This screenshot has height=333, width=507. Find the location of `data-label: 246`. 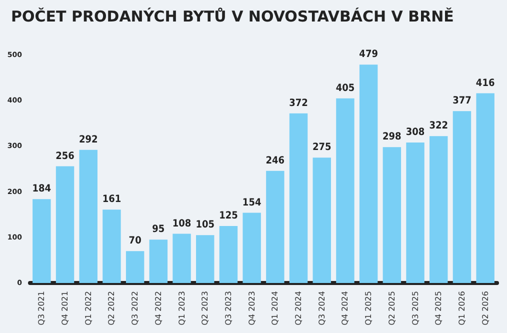

data-label: 246 is located at coordinates (275, 160).